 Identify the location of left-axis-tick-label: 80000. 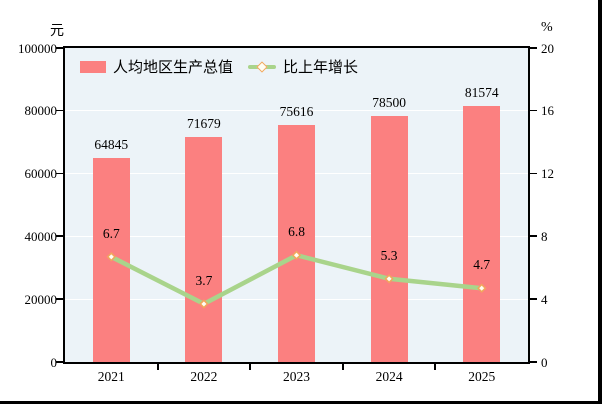
(41, 111).